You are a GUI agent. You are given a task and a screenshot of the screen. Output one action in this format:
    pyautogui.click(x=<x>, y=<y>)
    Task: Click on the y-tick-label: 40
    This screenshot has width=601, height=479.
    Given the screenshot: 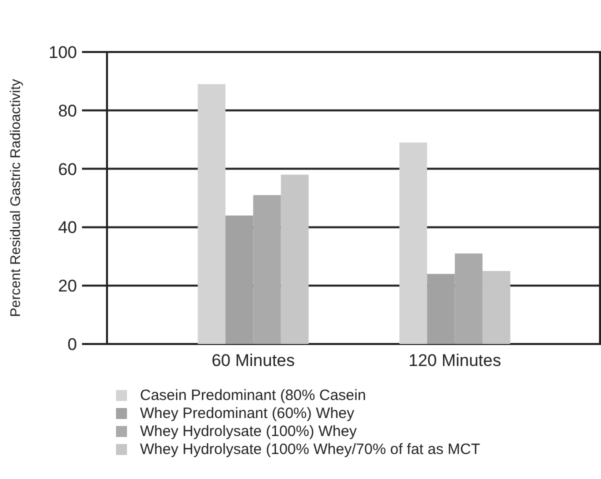 What is the action you would take?
    pyautogui.click(x=67, y=228)
    